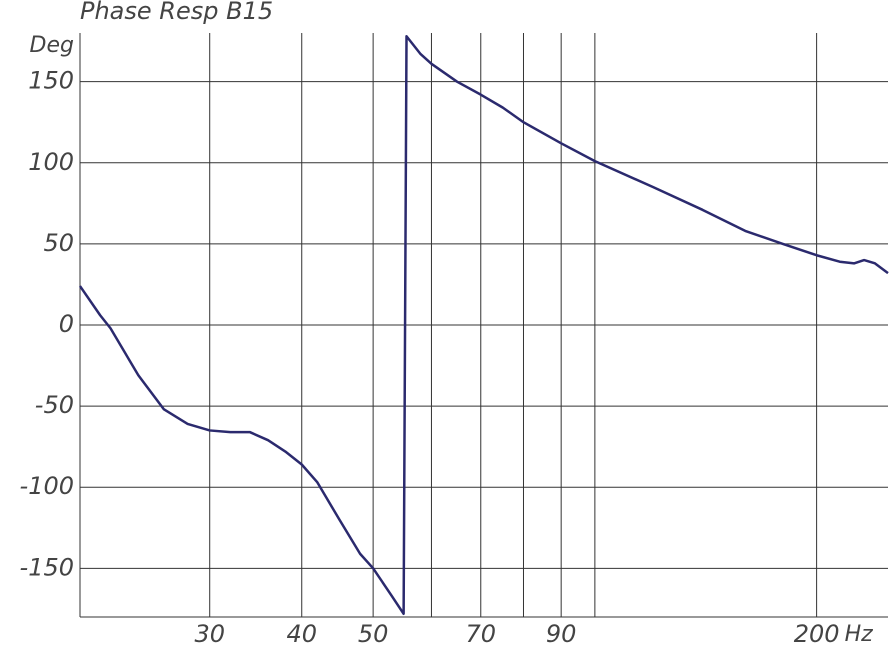  I want to click on y-tick-label: 50, so click(58, 243).